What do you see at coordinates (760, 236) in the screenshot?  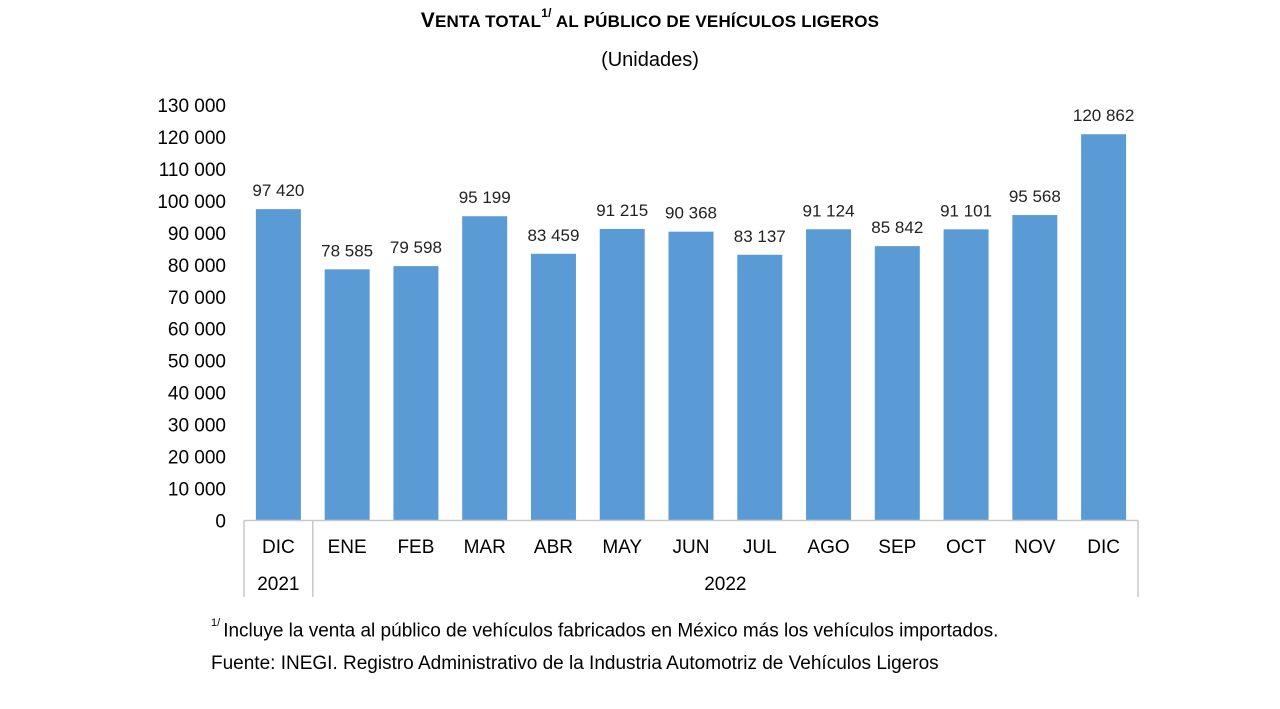 I see `data-label: 83 137` at bounding box center [760, 236].